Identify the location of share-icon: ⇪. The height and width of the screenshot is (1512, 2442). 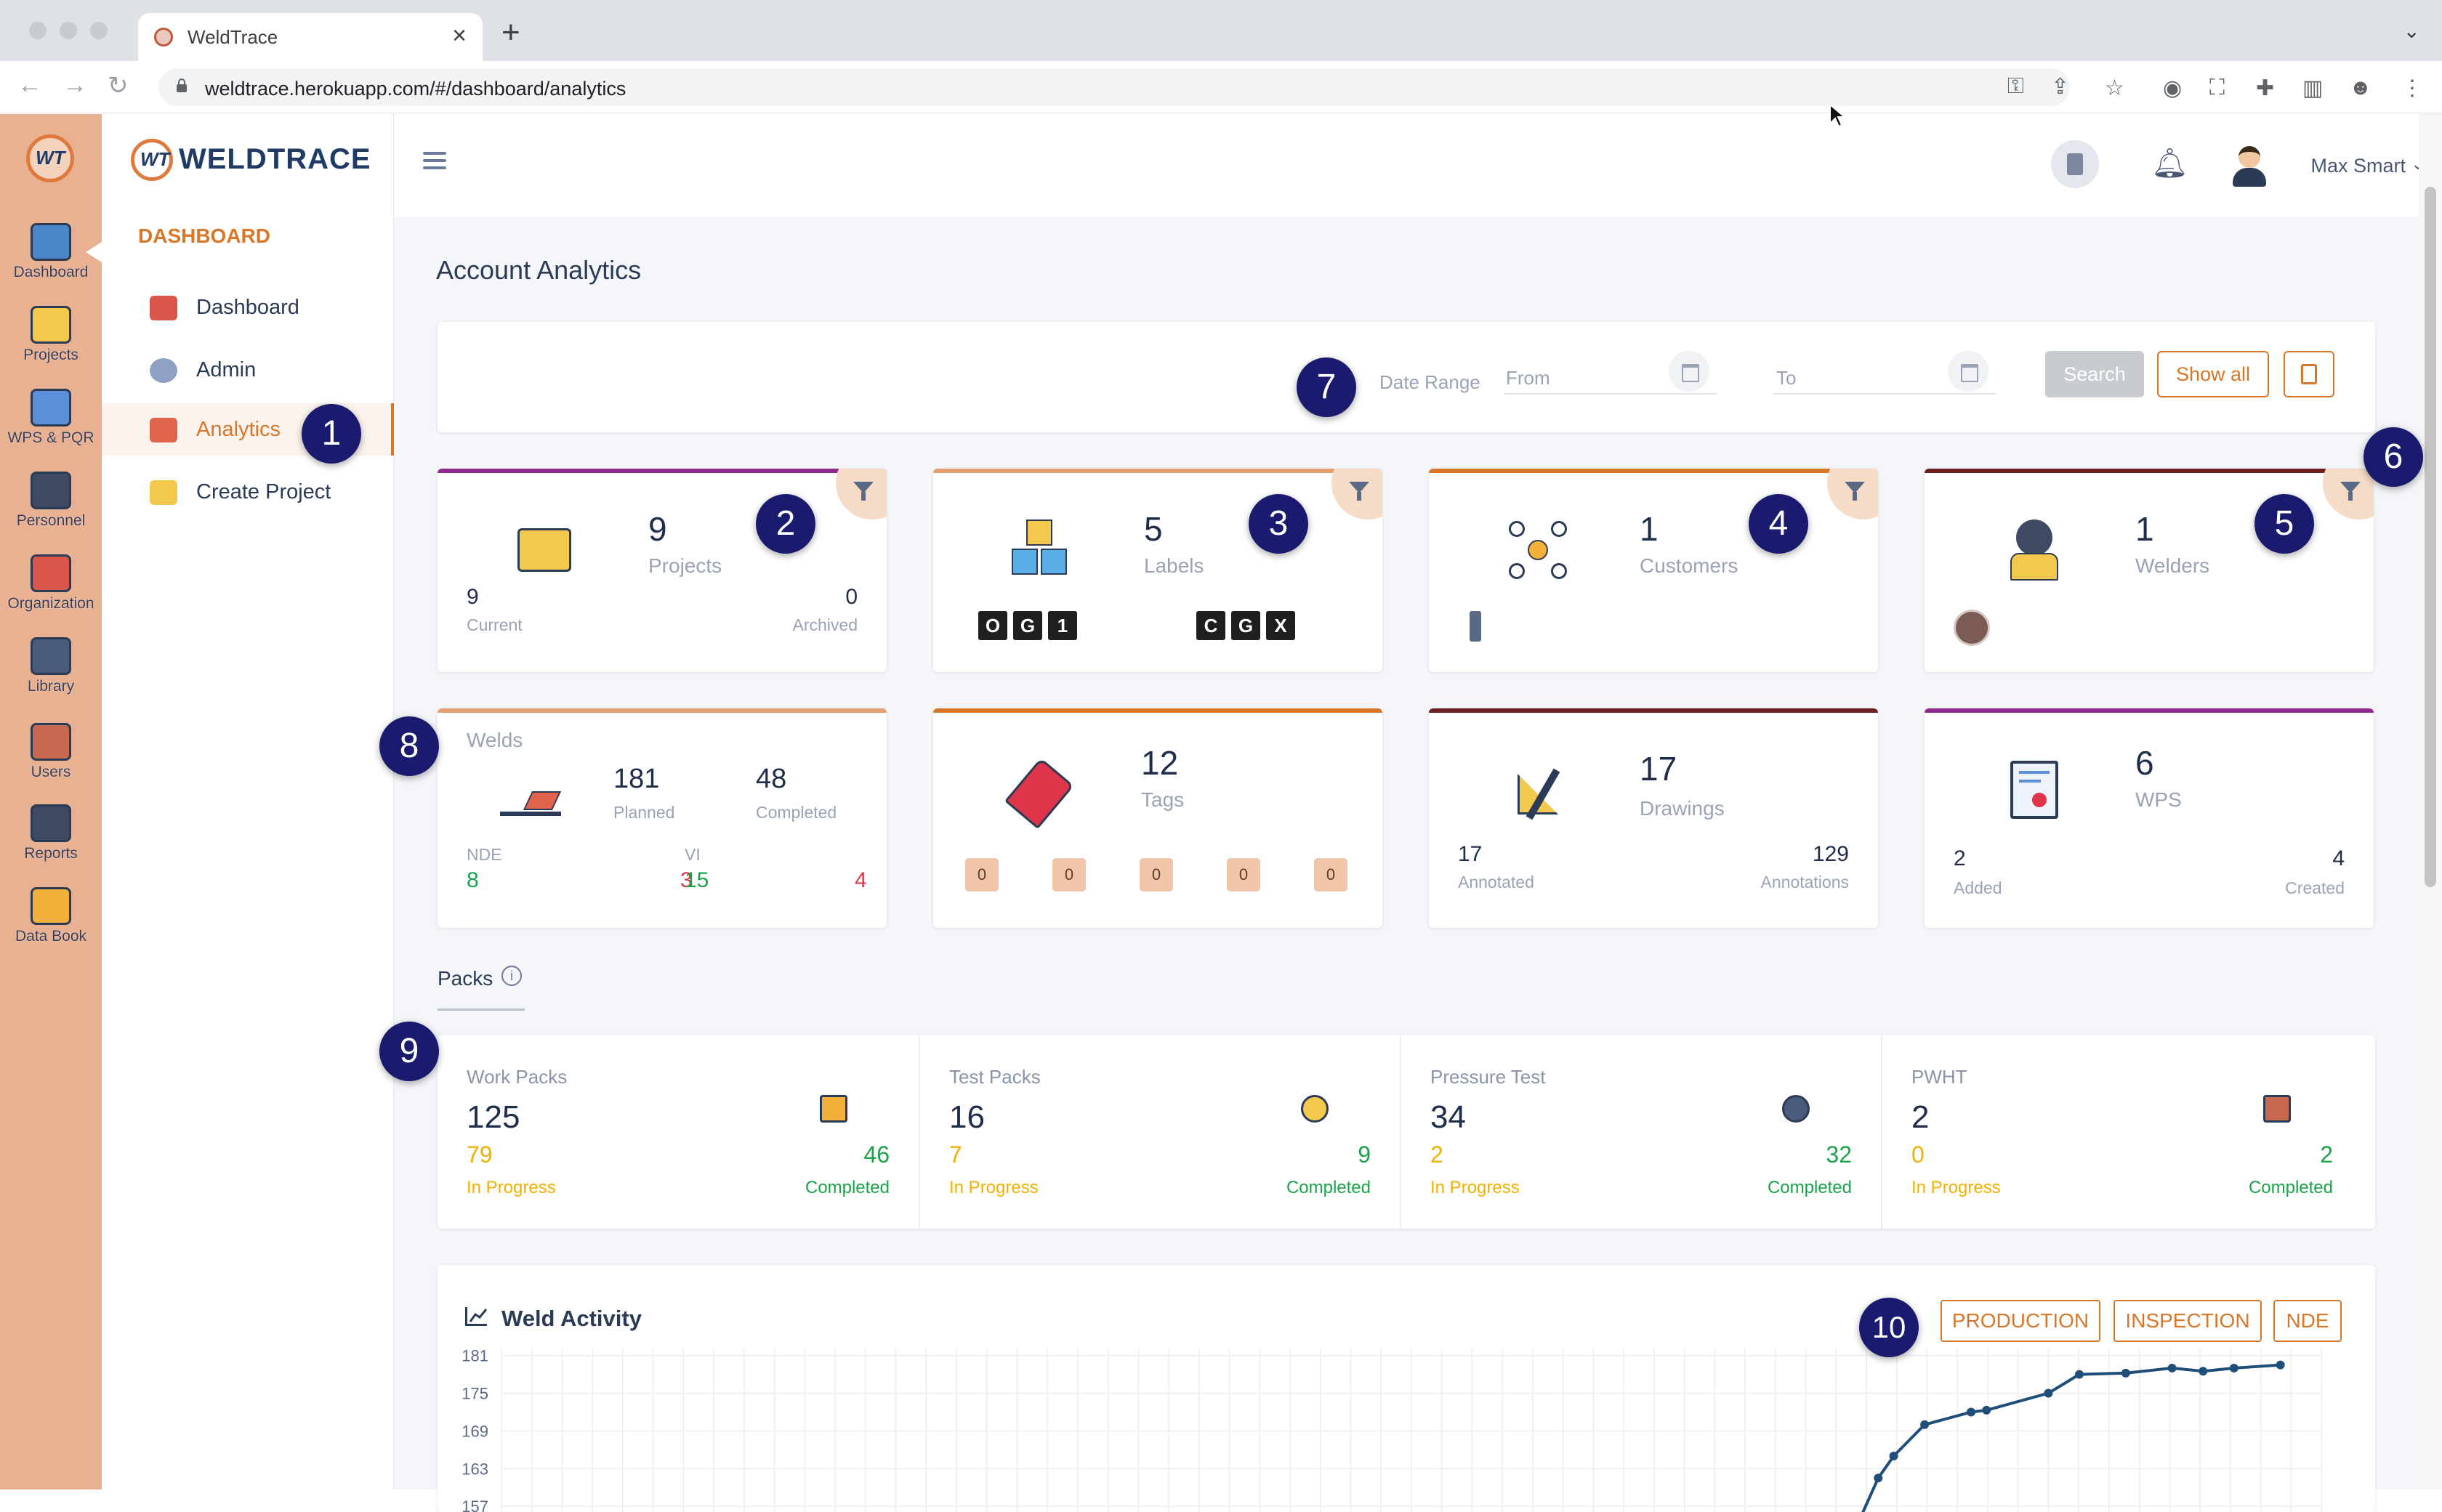
(2060, 87).